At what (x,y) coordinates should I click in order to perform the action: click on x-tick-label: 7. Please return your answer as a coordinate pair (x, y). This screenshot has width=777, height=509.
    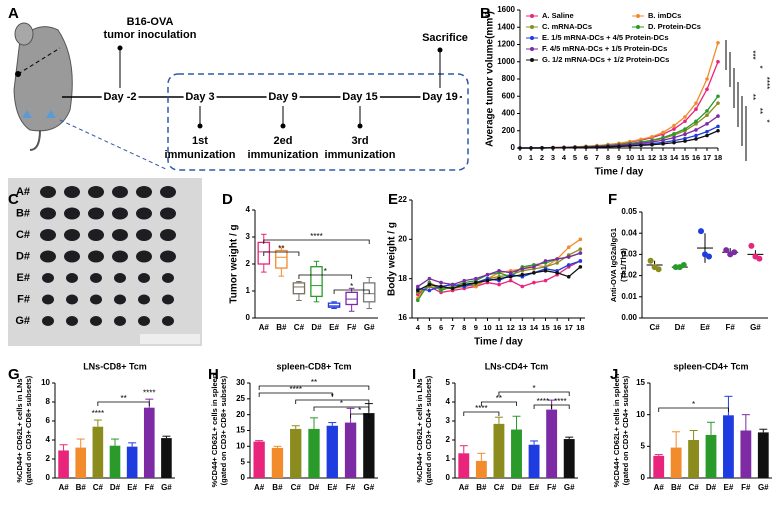
    Looking at the image, I should click on (597, 157).